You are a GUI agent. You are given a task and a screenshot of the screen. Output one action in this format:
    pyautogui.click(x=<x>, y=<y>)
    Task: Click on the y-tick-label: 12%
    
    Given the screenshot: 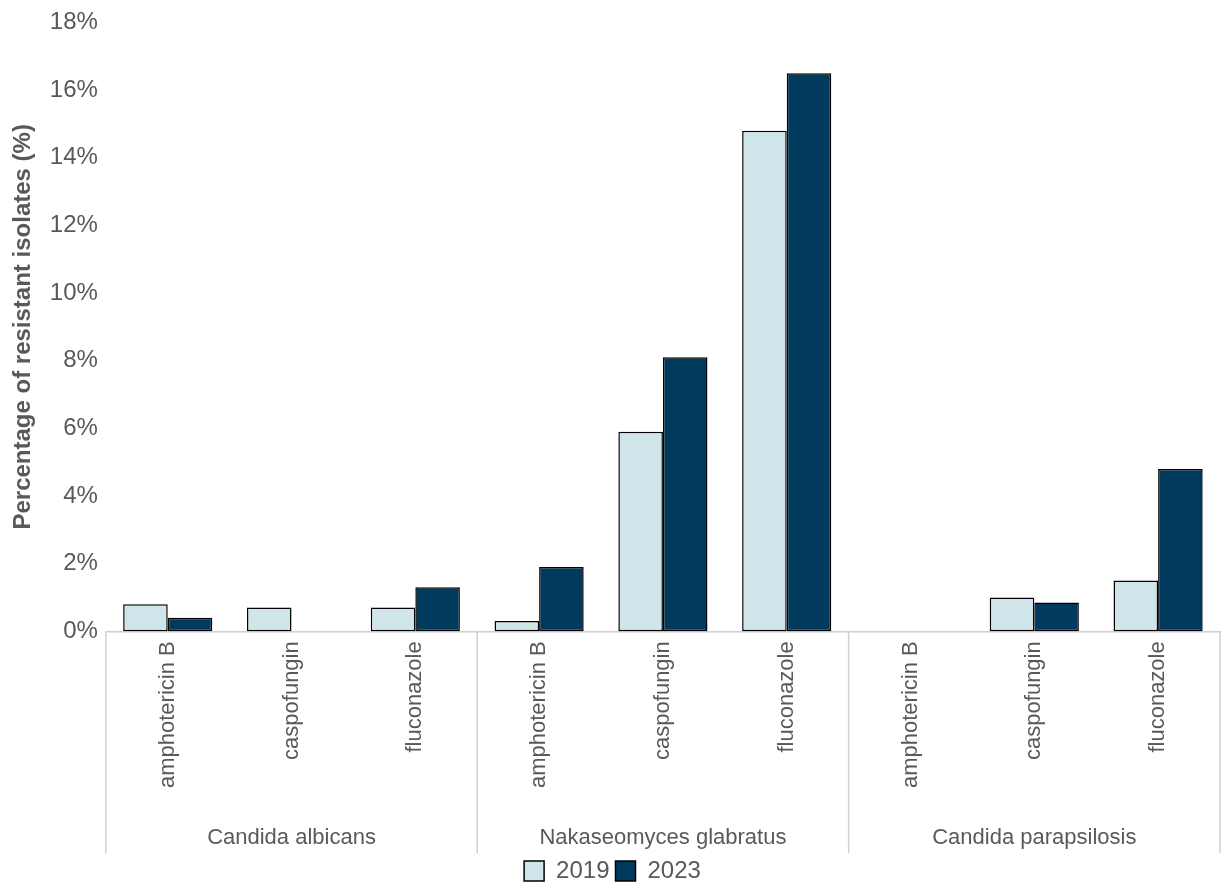 What is the action you would take?
    pyautogui.click(x=73, y=223)
    